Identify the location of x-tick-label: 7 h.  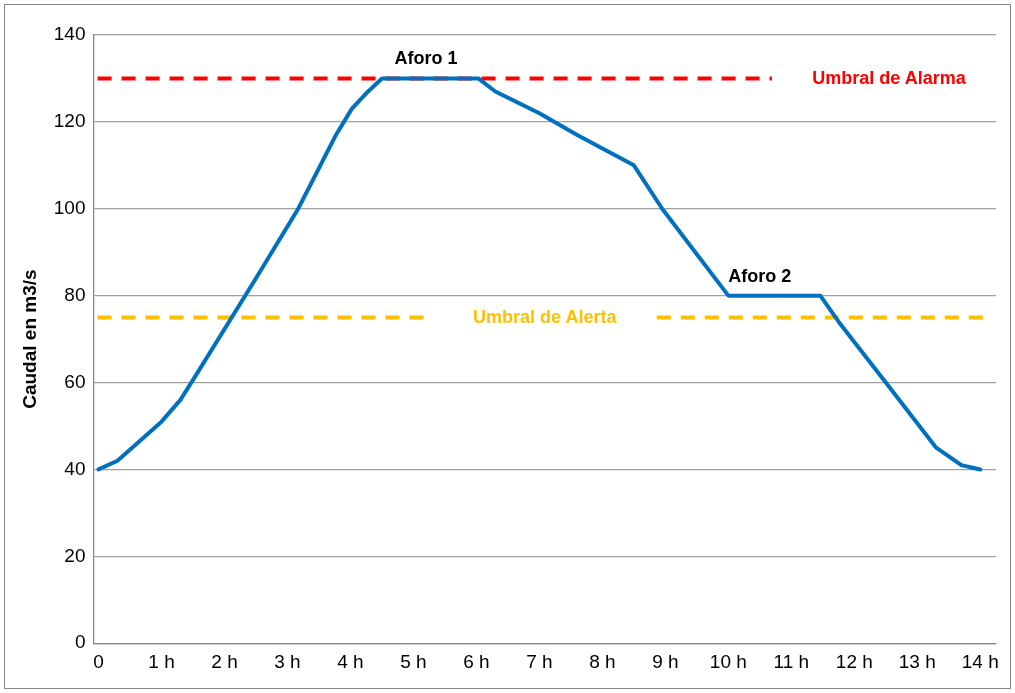
(539, 661).